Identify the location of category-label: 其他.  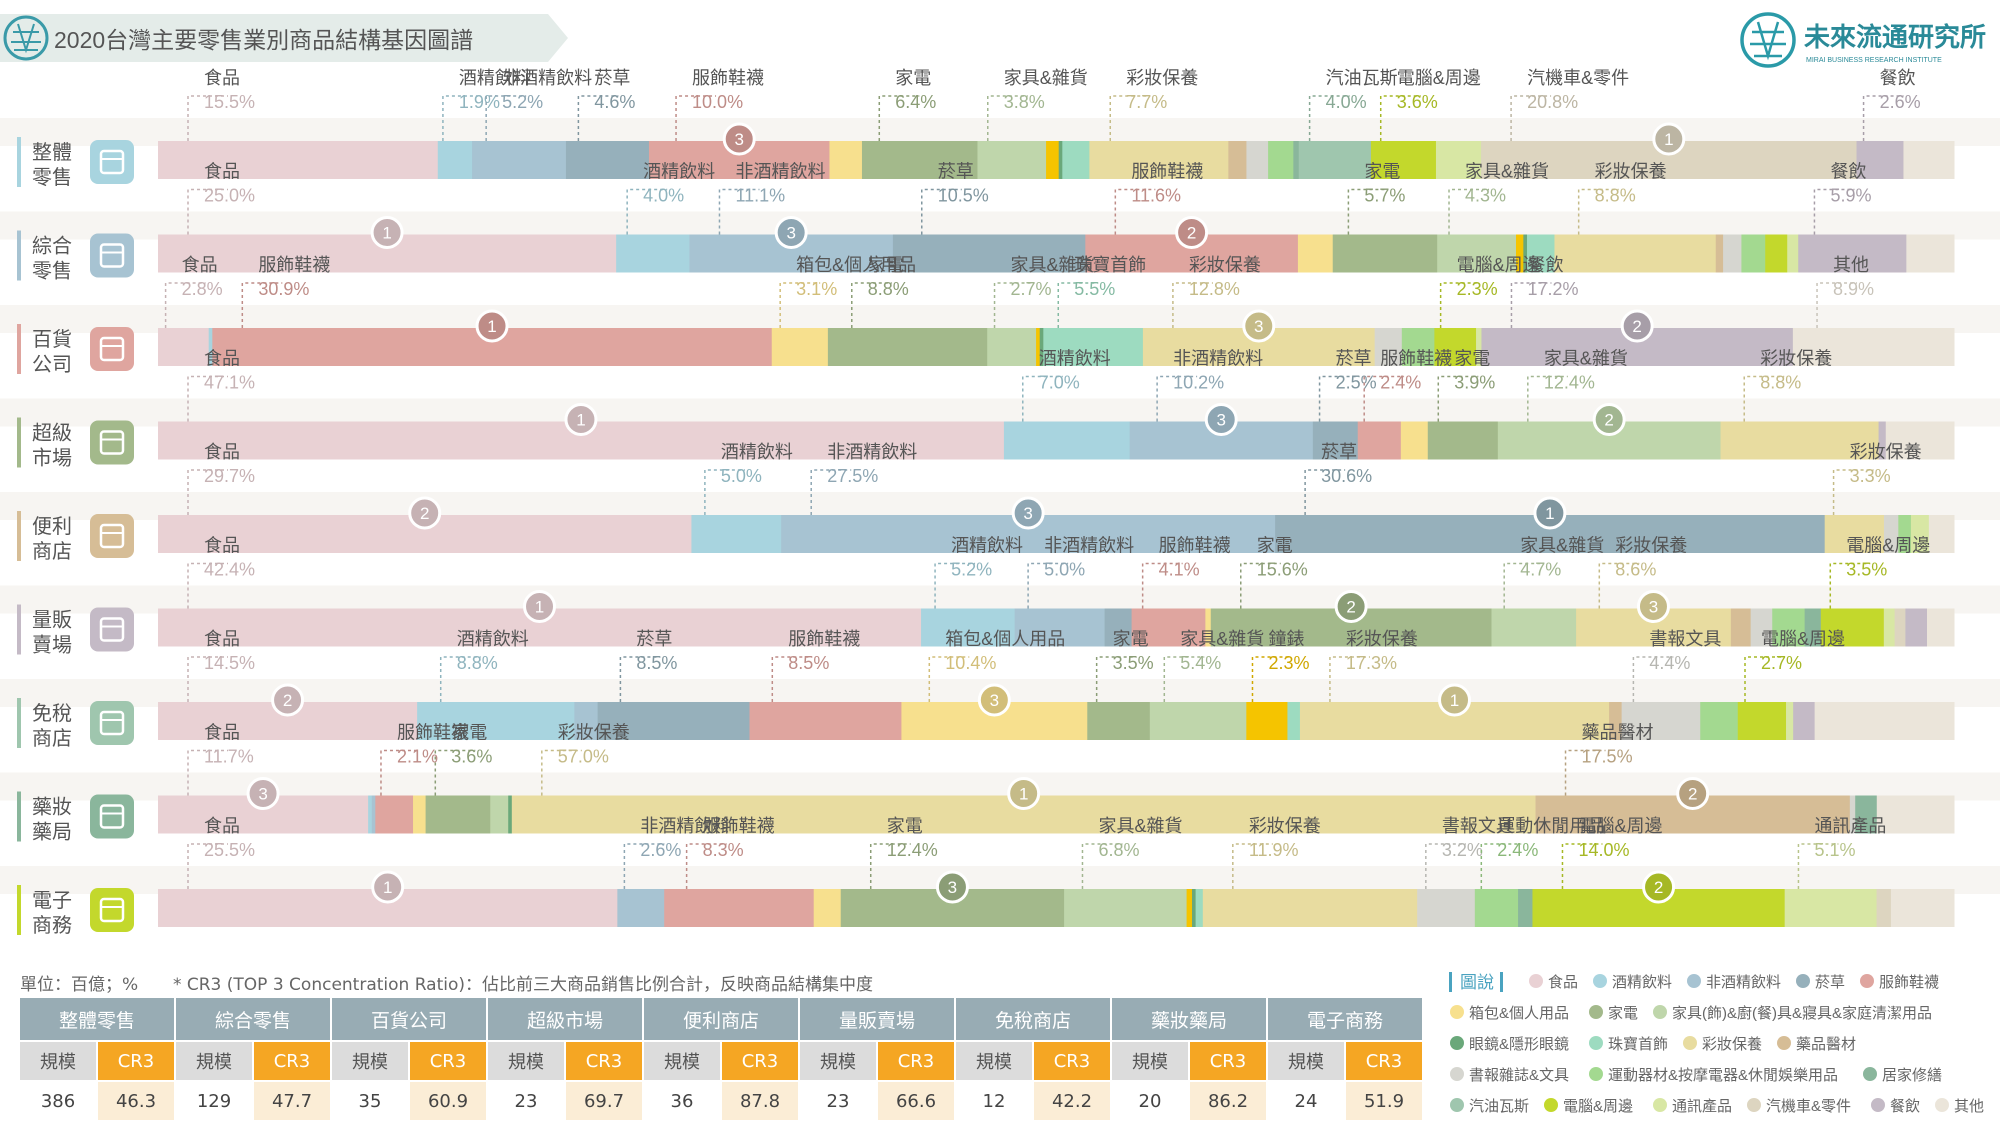
(1851, 265).